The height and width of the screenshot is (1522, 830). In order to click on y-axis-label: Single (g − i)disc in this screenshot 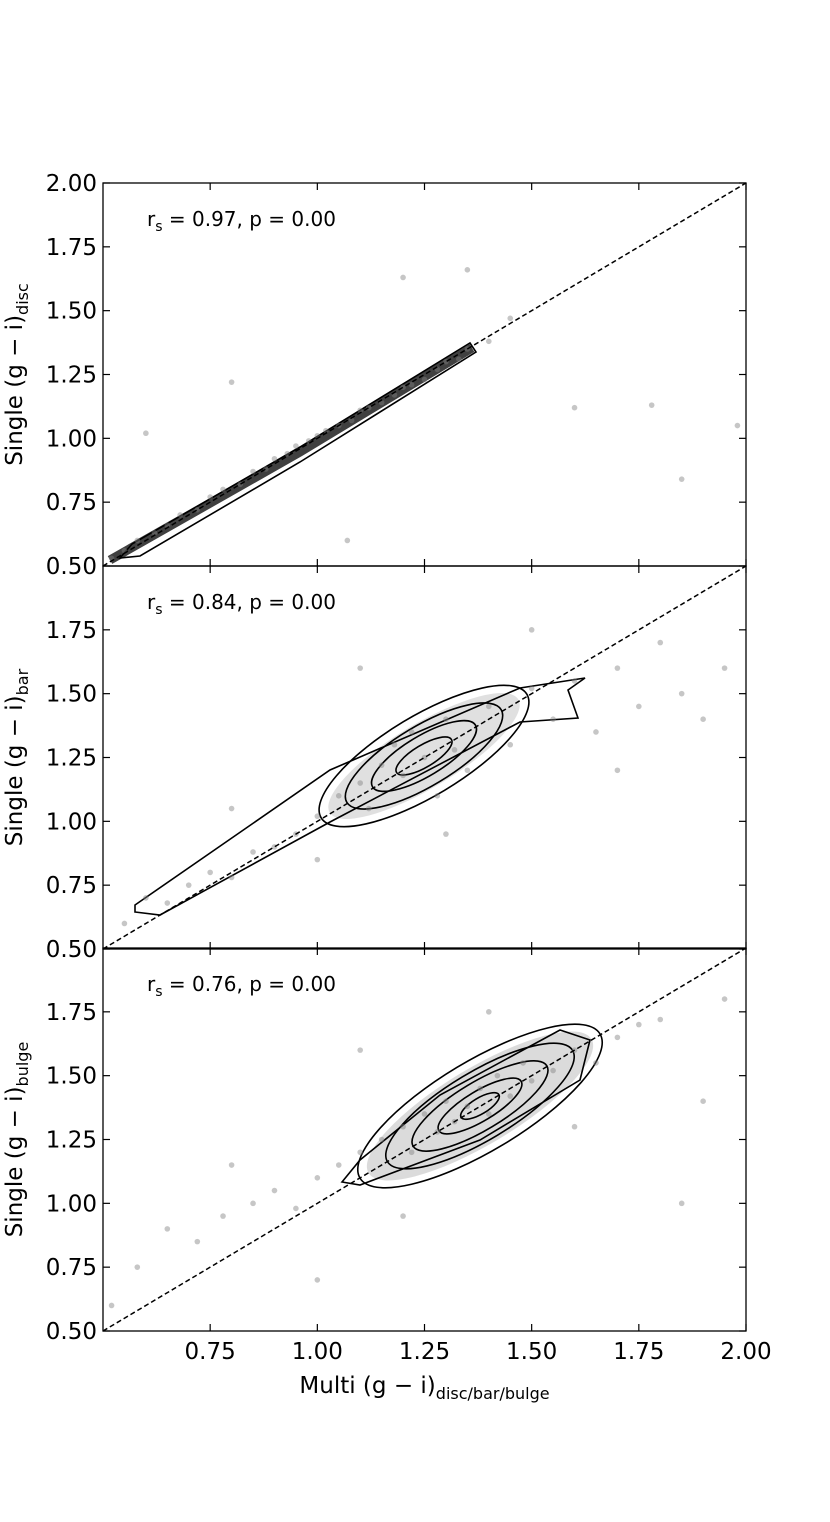, I will do `click(17, 374)`.